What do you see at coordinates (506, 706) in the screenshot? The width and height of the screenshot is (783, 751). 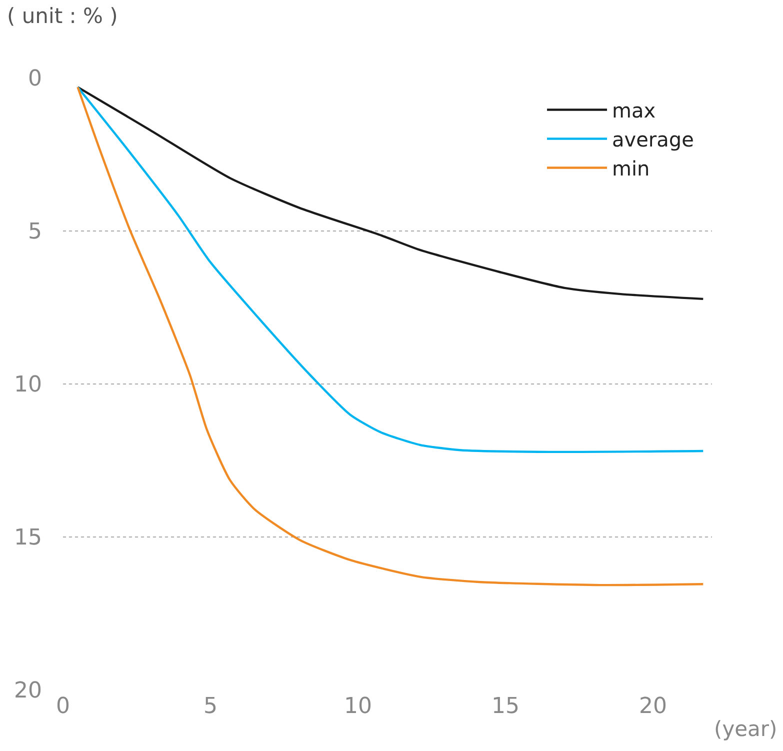 I see `x-tick-label: 15` at bounding box center [506, 706].